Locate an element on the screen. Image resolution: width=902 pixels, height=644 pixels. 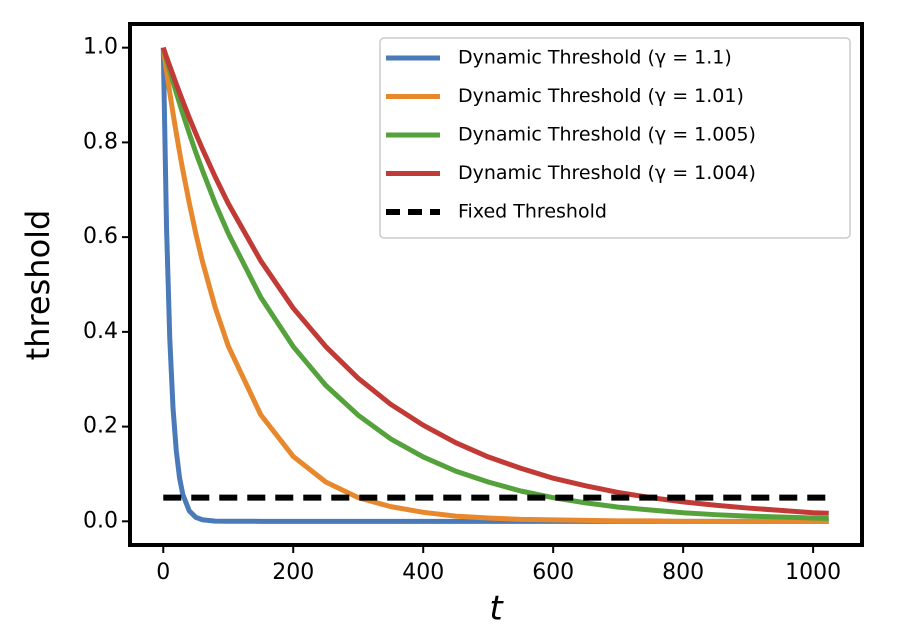
x-tick-label: 200 is located at coordinates (293, 572).